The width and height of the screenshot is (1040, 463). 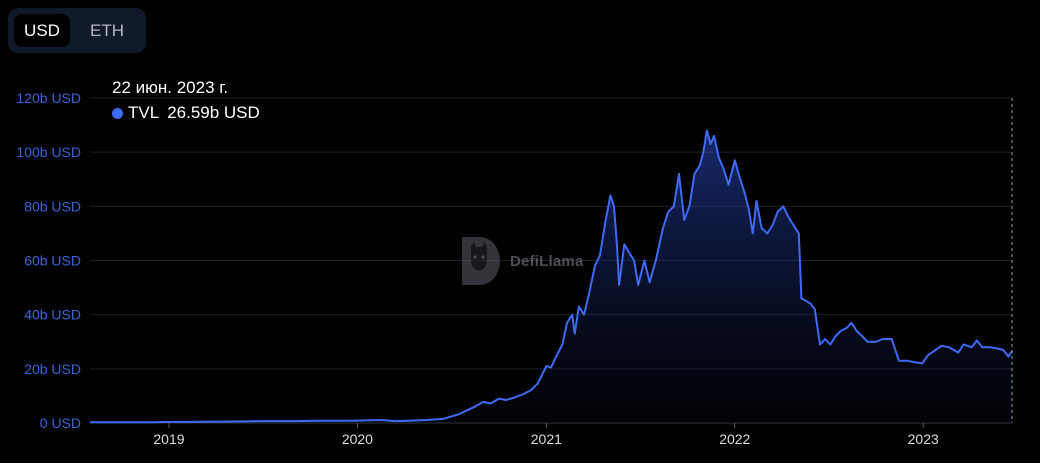 What do you see at coordinates (107, 30) in the screenshot?
I see `eth-toggle-button: ETH` at bounding box center [107, 30].